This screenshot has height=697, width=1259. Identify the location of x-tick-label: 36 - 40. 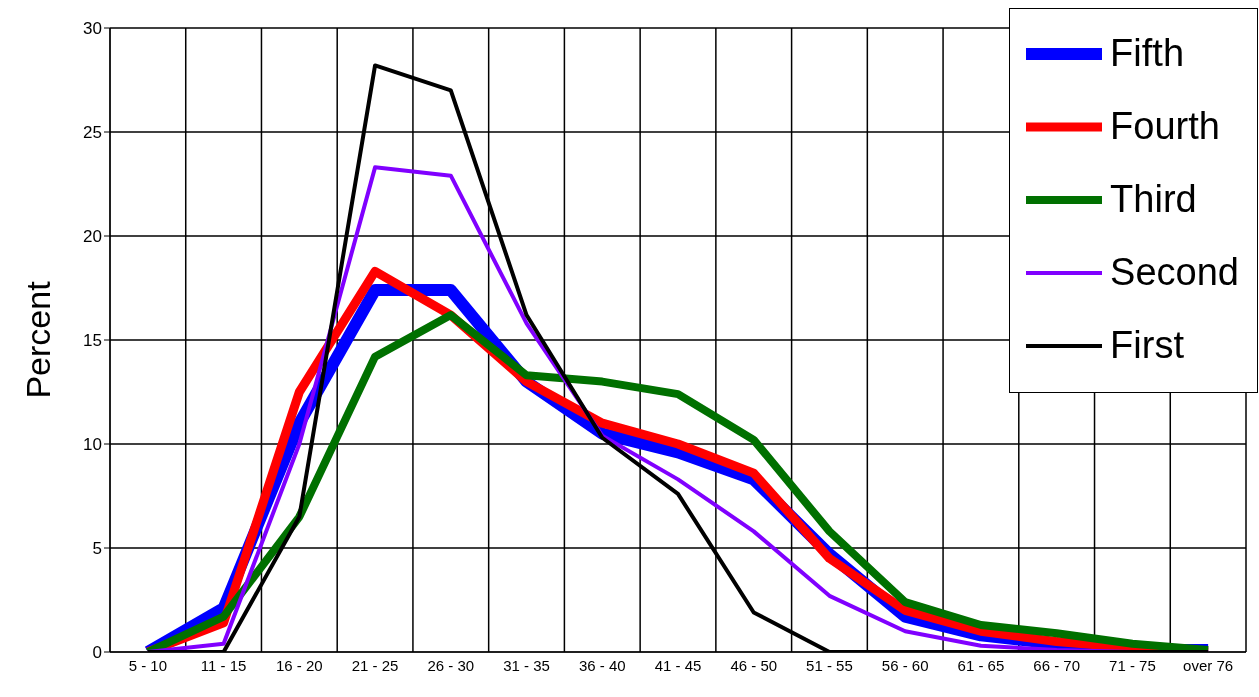
(602, 665).